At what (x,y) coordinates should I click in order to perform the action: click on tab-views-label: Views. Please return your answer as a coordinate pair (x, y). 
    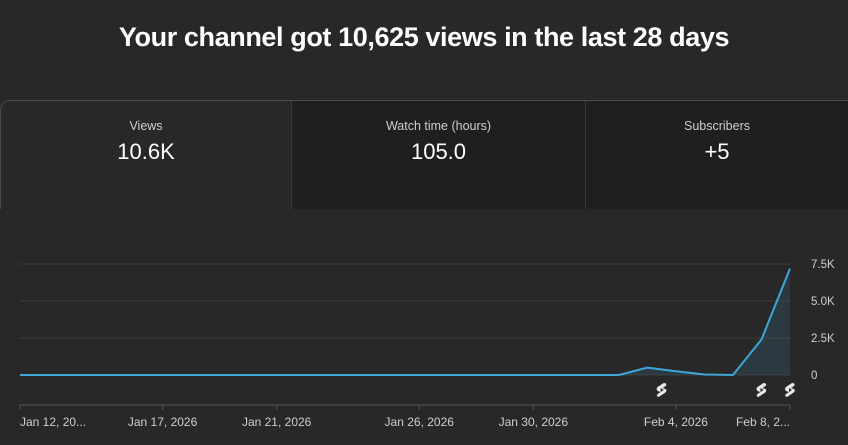
    Looking at the image, I should click on (146, 126).